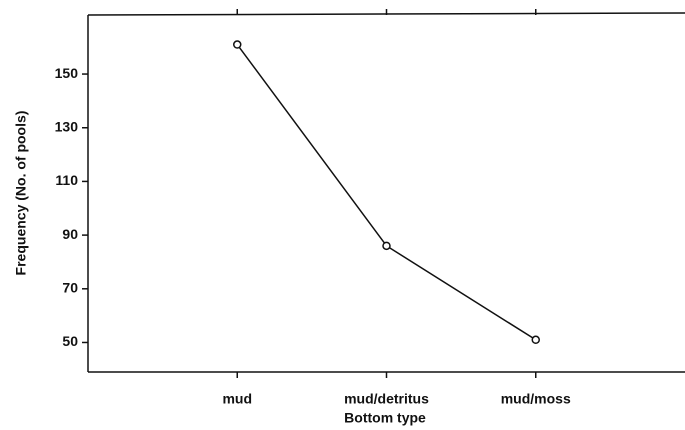 The height and width of the screenshot is (430, 685). I want to click on y-axis-label: Frequency (No. of pools), so click(21, 193).